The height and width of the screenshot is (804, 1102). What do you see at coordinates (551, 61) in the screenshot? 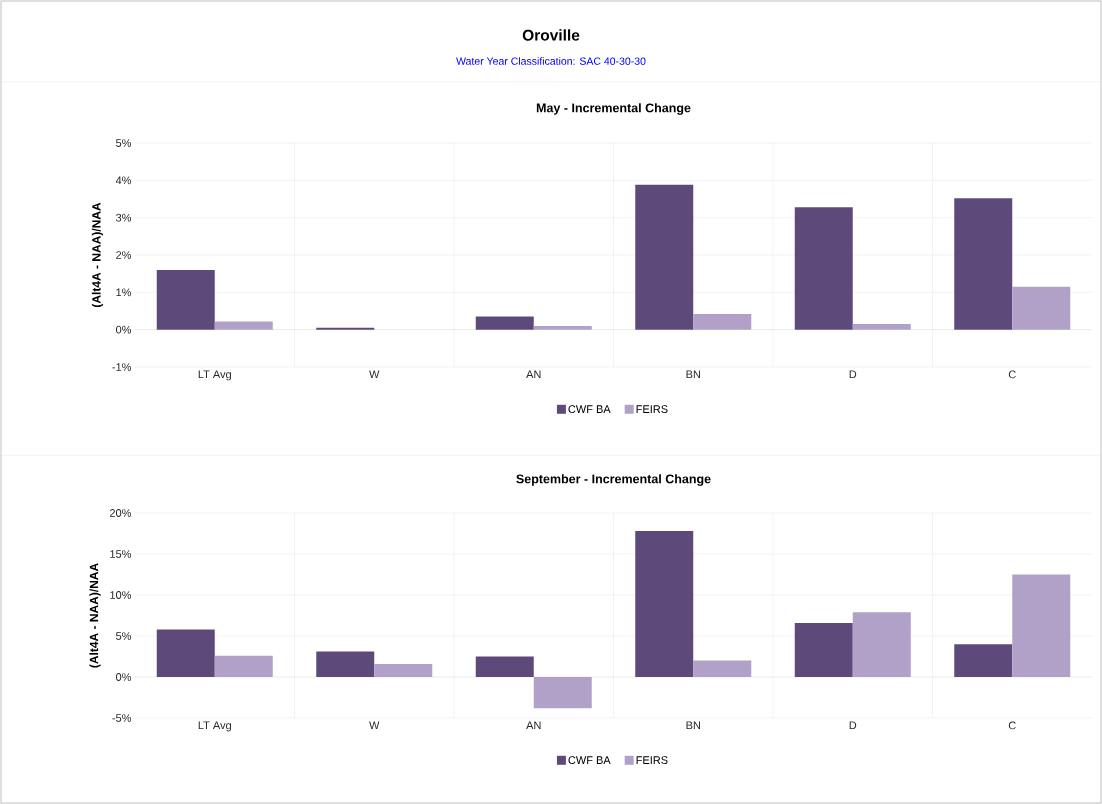
I see `text: Water Year Classification: SAC 40-30-30` at bounding box center [551, 61].